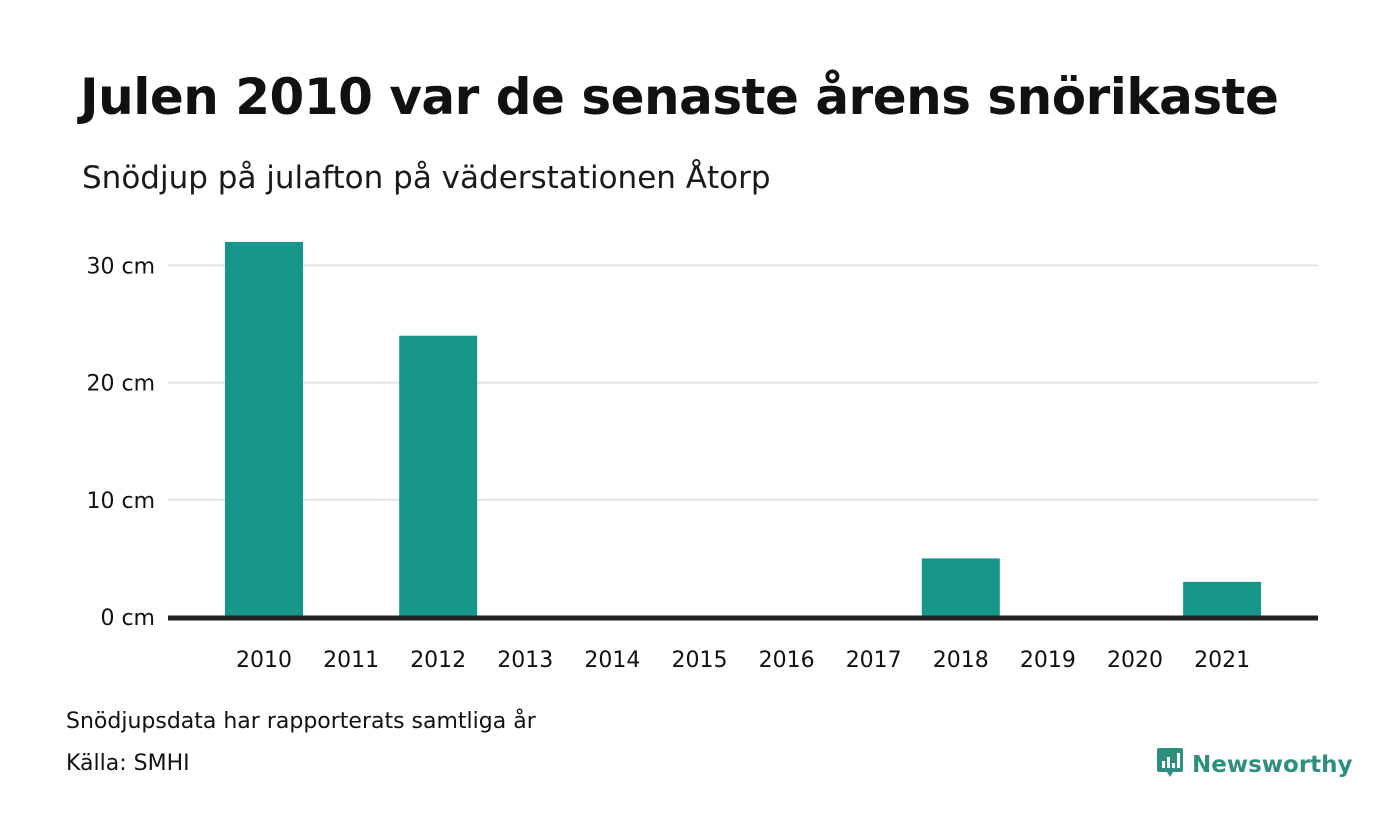 The height and width of the screenshot is (840, 1400). I want to click on y-tick-label: 20 cm, so click(120, 384).